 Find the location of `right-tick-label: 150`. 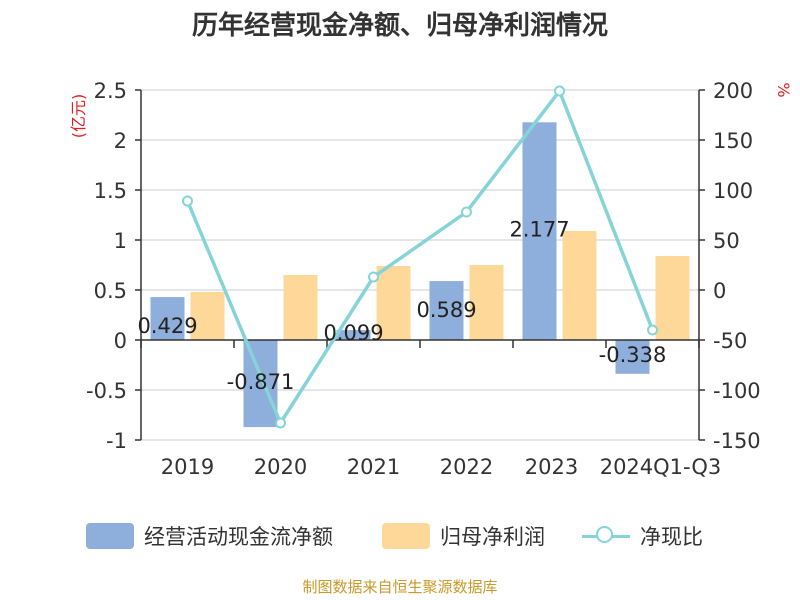

right-tick-label: 150 is located at coordinates (733, 141).